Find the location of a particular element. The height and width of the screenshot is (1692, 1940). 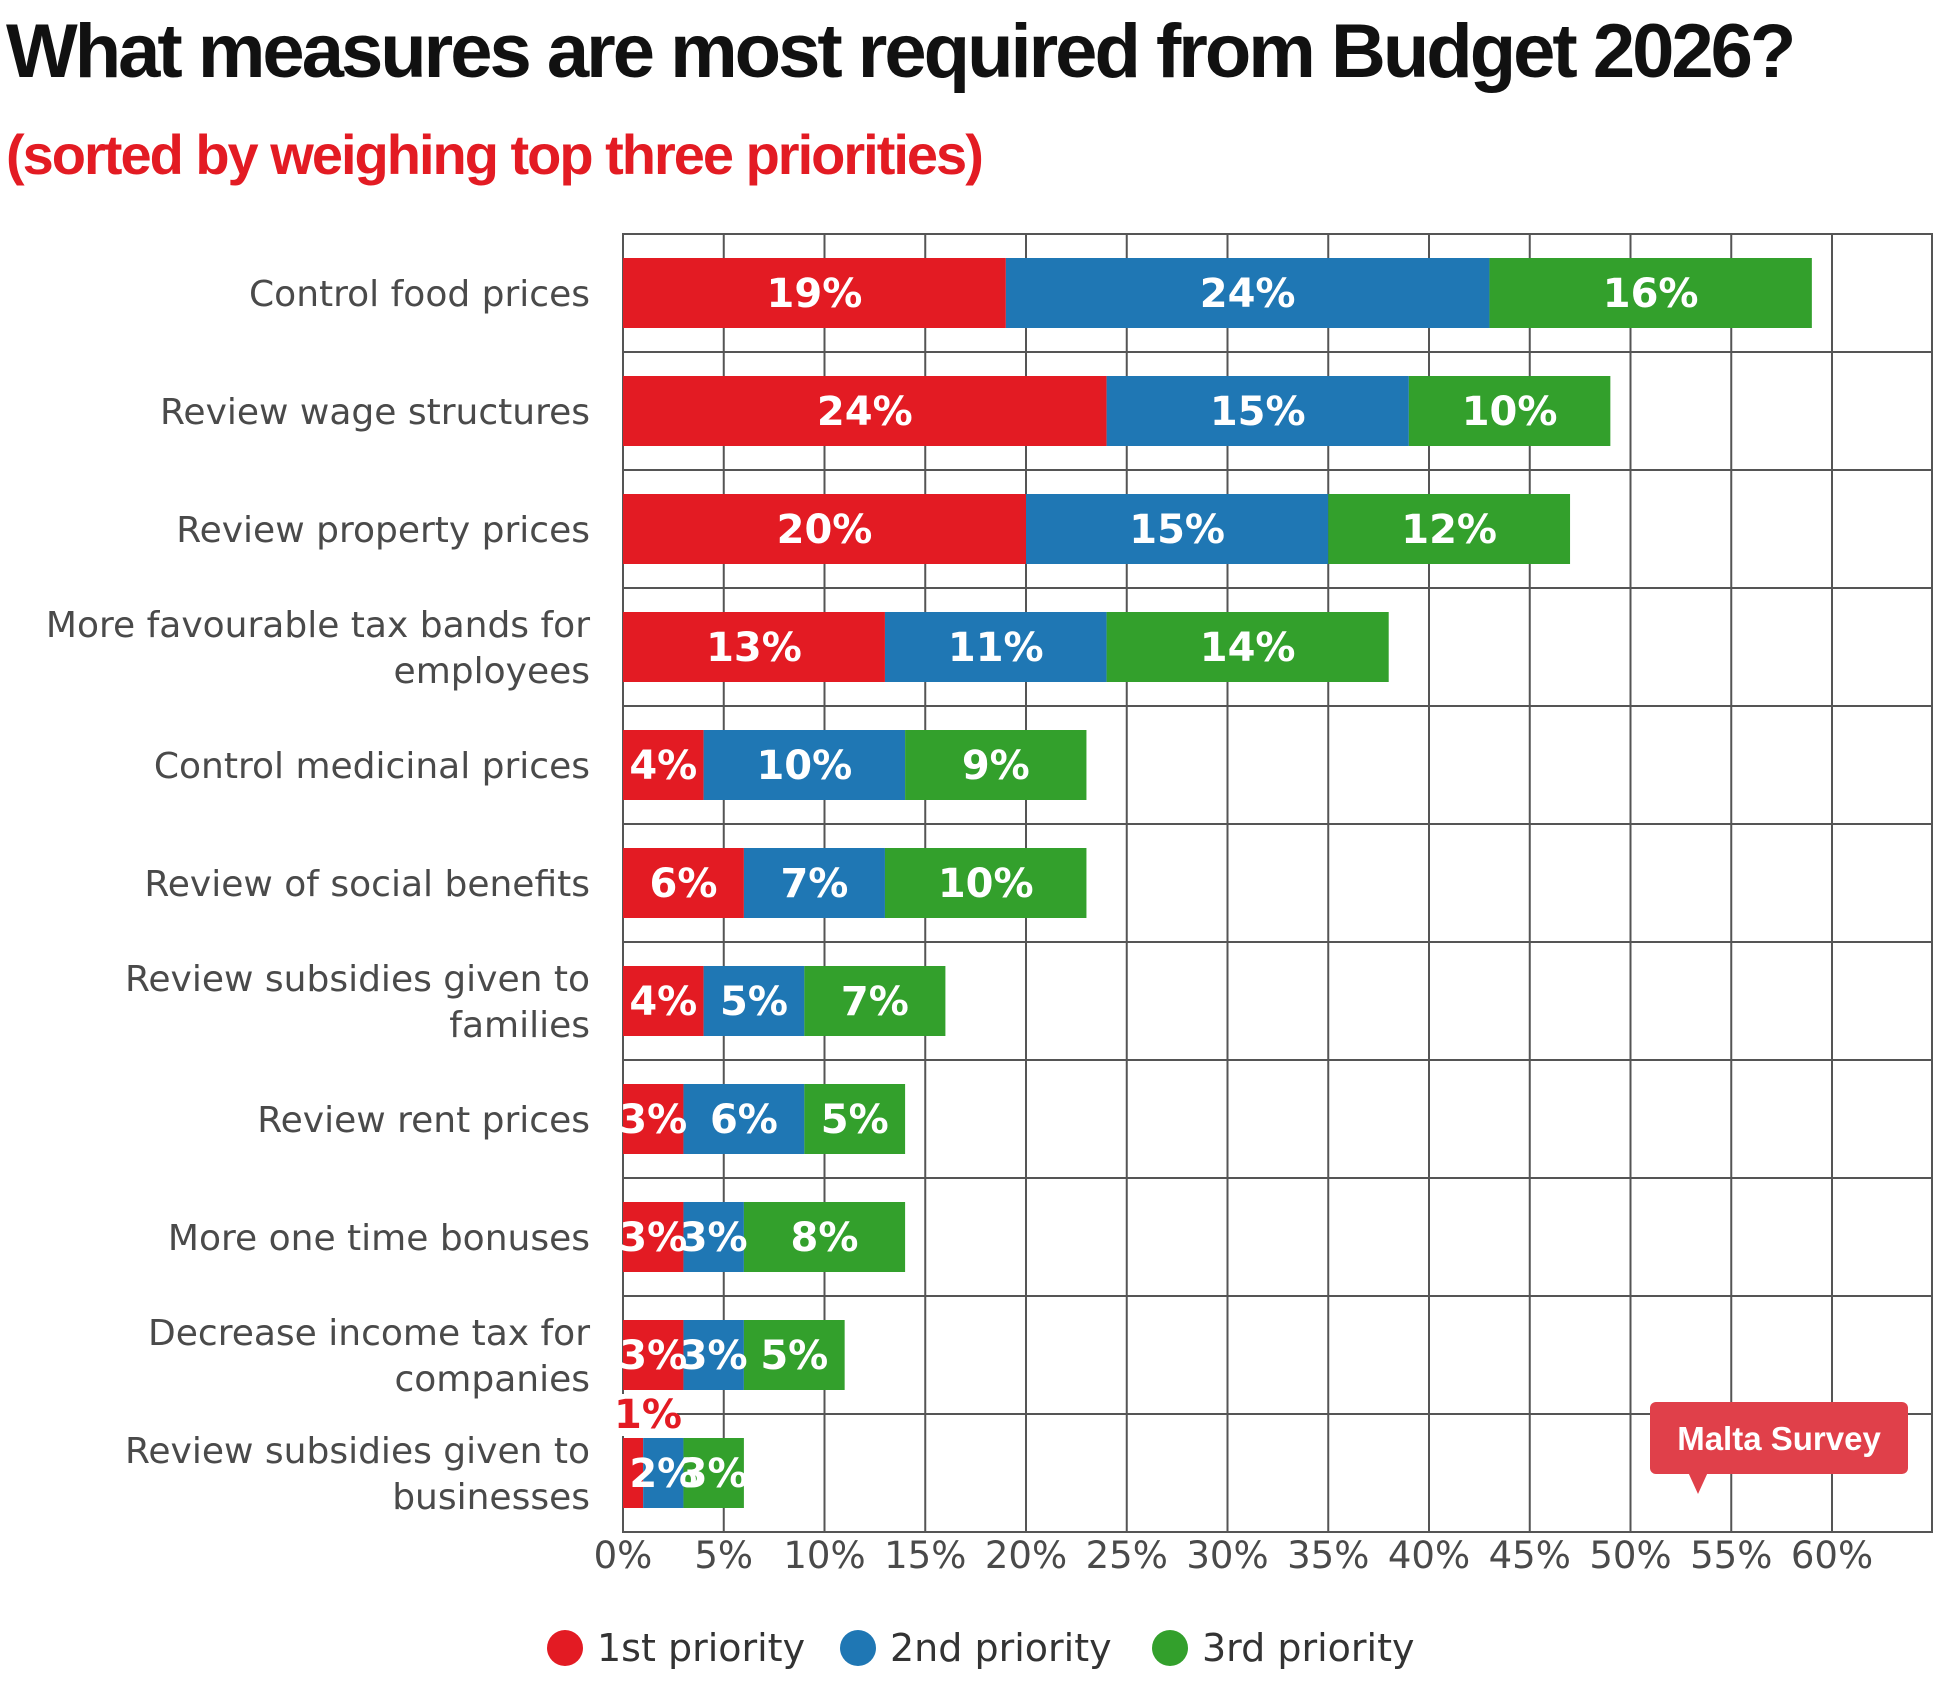

badge-pointer is located at coordinates (1698, 1483).